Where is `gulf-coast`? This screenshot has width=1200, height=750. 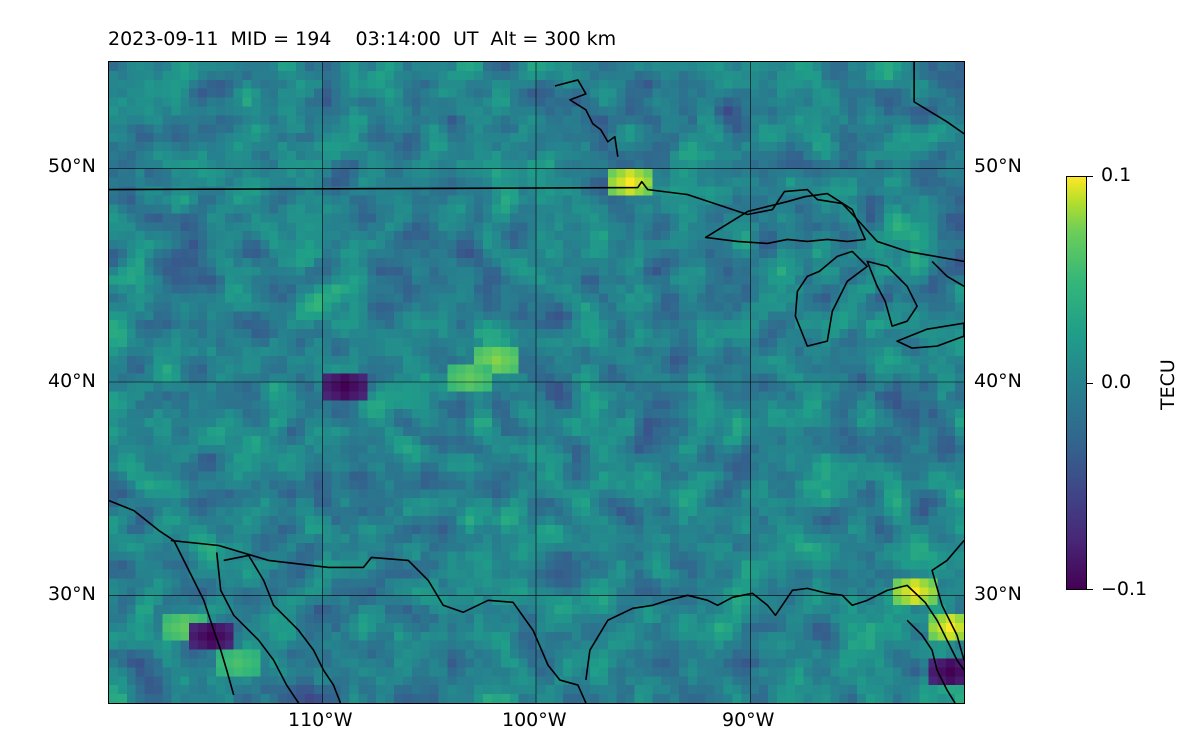 gulf-coast is located at coordinates (774, 632).